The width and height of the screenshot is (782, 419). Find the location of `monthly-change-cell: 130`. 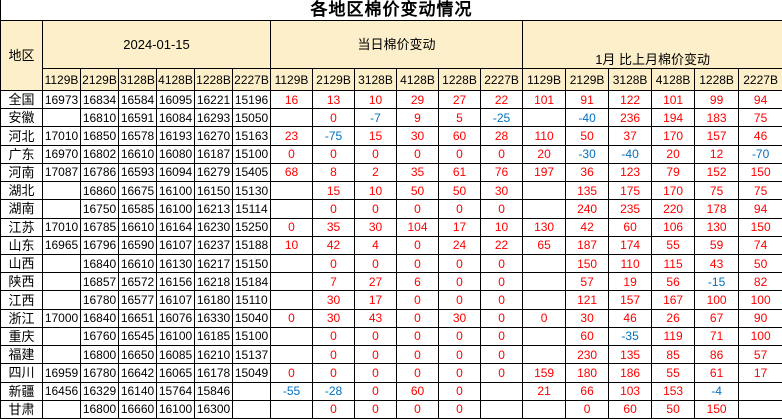

monthly-change-cell: 130 is located at coordinates (717, 227).